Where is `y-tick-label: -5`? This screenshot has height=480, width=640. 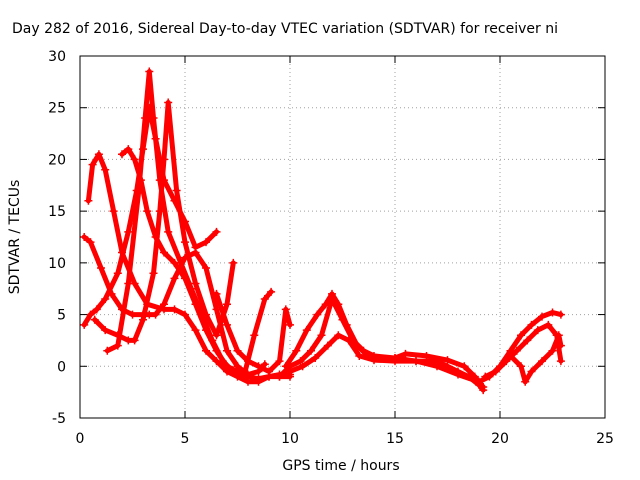
y-tick-label: -5 is located at coordinates (59, 419).